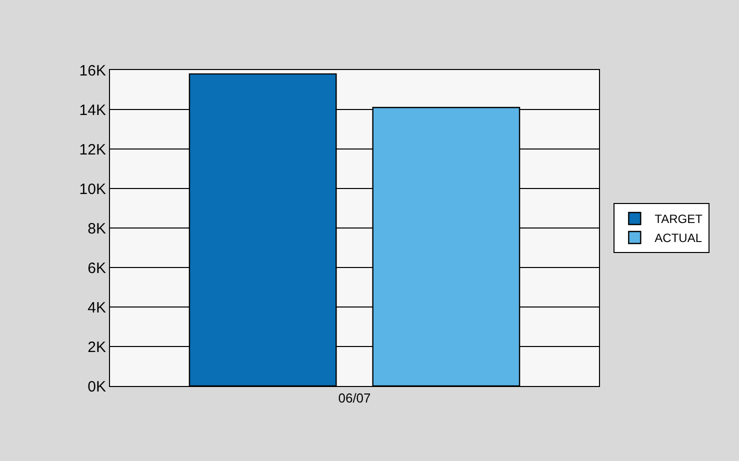 Image resolution: width=739 pixels, height=461 pixels. I want to click on legend-label: ACTUAL, so click(678, 238).